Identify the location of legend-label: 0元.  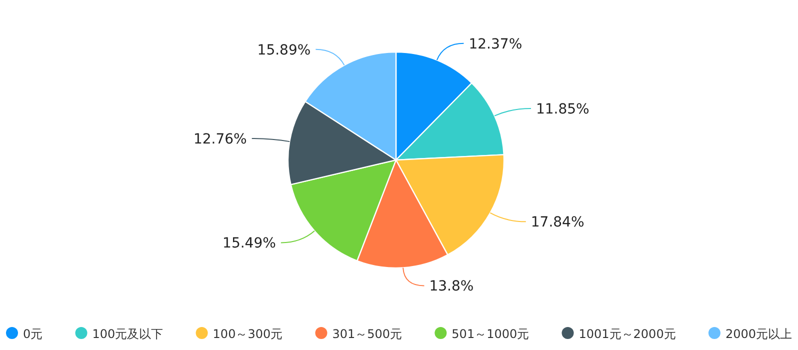
(33, 334).